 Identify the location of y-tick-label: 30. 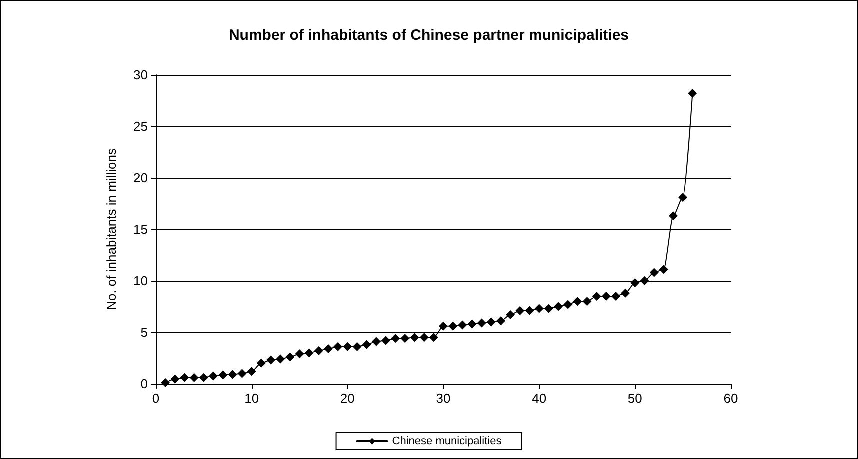
(141, 75).